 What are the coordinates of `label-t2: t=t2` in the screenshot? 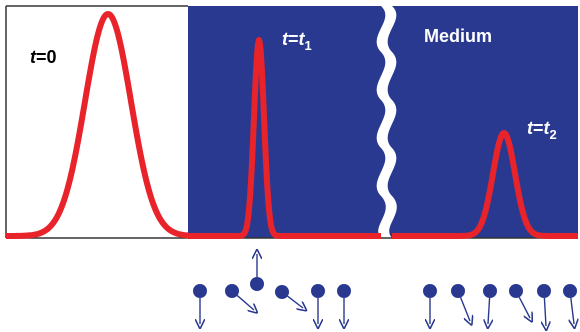 It's located at (542, 130).